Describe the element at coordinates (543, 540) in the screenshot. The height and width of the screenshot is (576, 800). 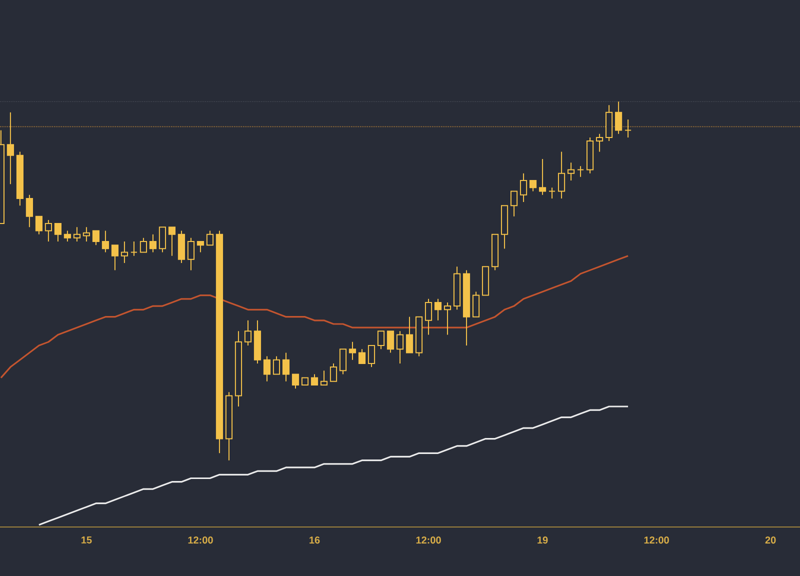
I see `x-tick-label: 19` at that location.